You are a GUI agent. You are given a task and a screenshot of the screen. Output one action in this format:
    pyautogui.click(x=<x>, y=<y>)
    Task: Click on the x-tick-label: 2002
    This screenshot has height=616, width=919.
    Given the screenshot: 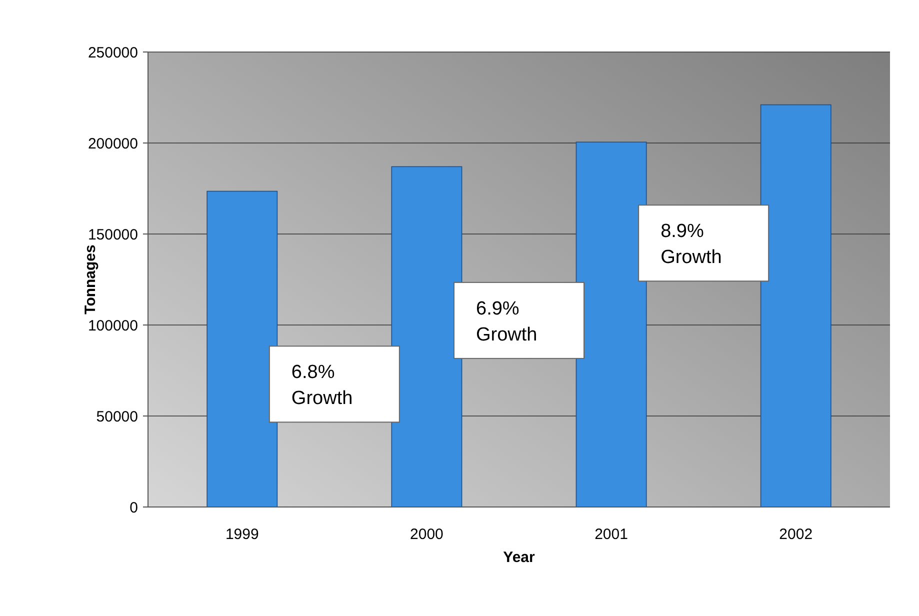 What is the action you would take?
    pyautogui.click(x=796, y=534)
    